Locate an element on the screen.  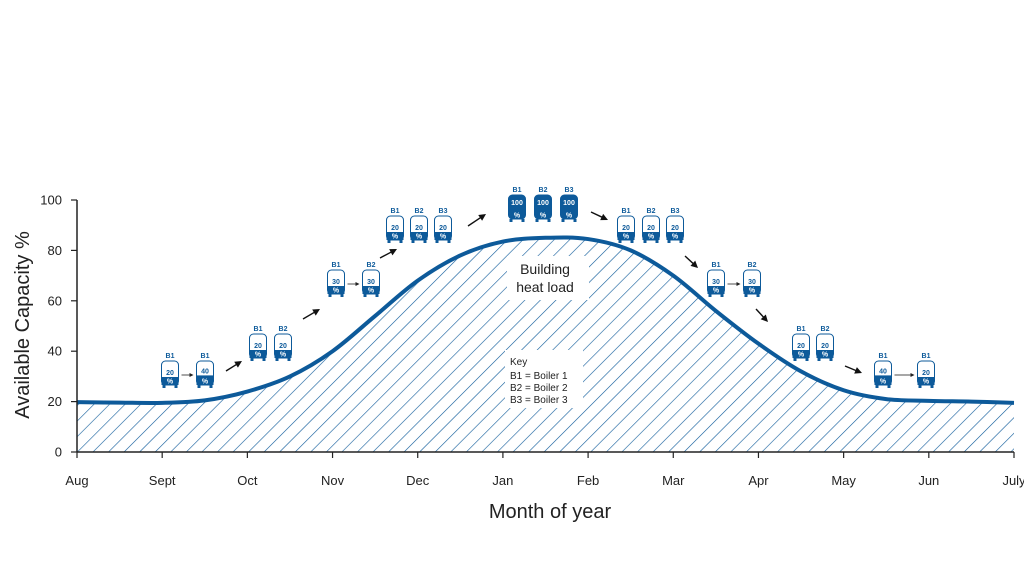
x-axis-title: Month of year is located at coordinates (550, 512).